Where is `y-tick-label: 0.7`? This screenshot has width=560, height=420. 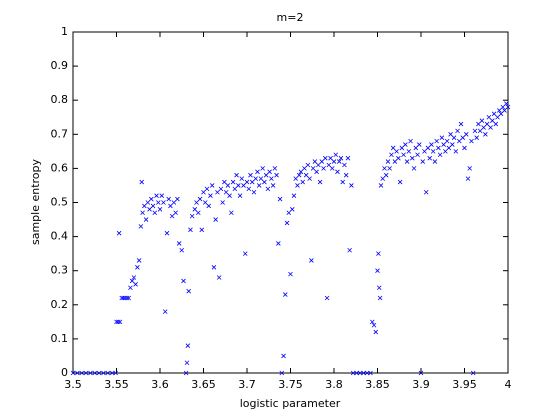
y-tick-label: 0.7 is located at coordinates (60, 133).